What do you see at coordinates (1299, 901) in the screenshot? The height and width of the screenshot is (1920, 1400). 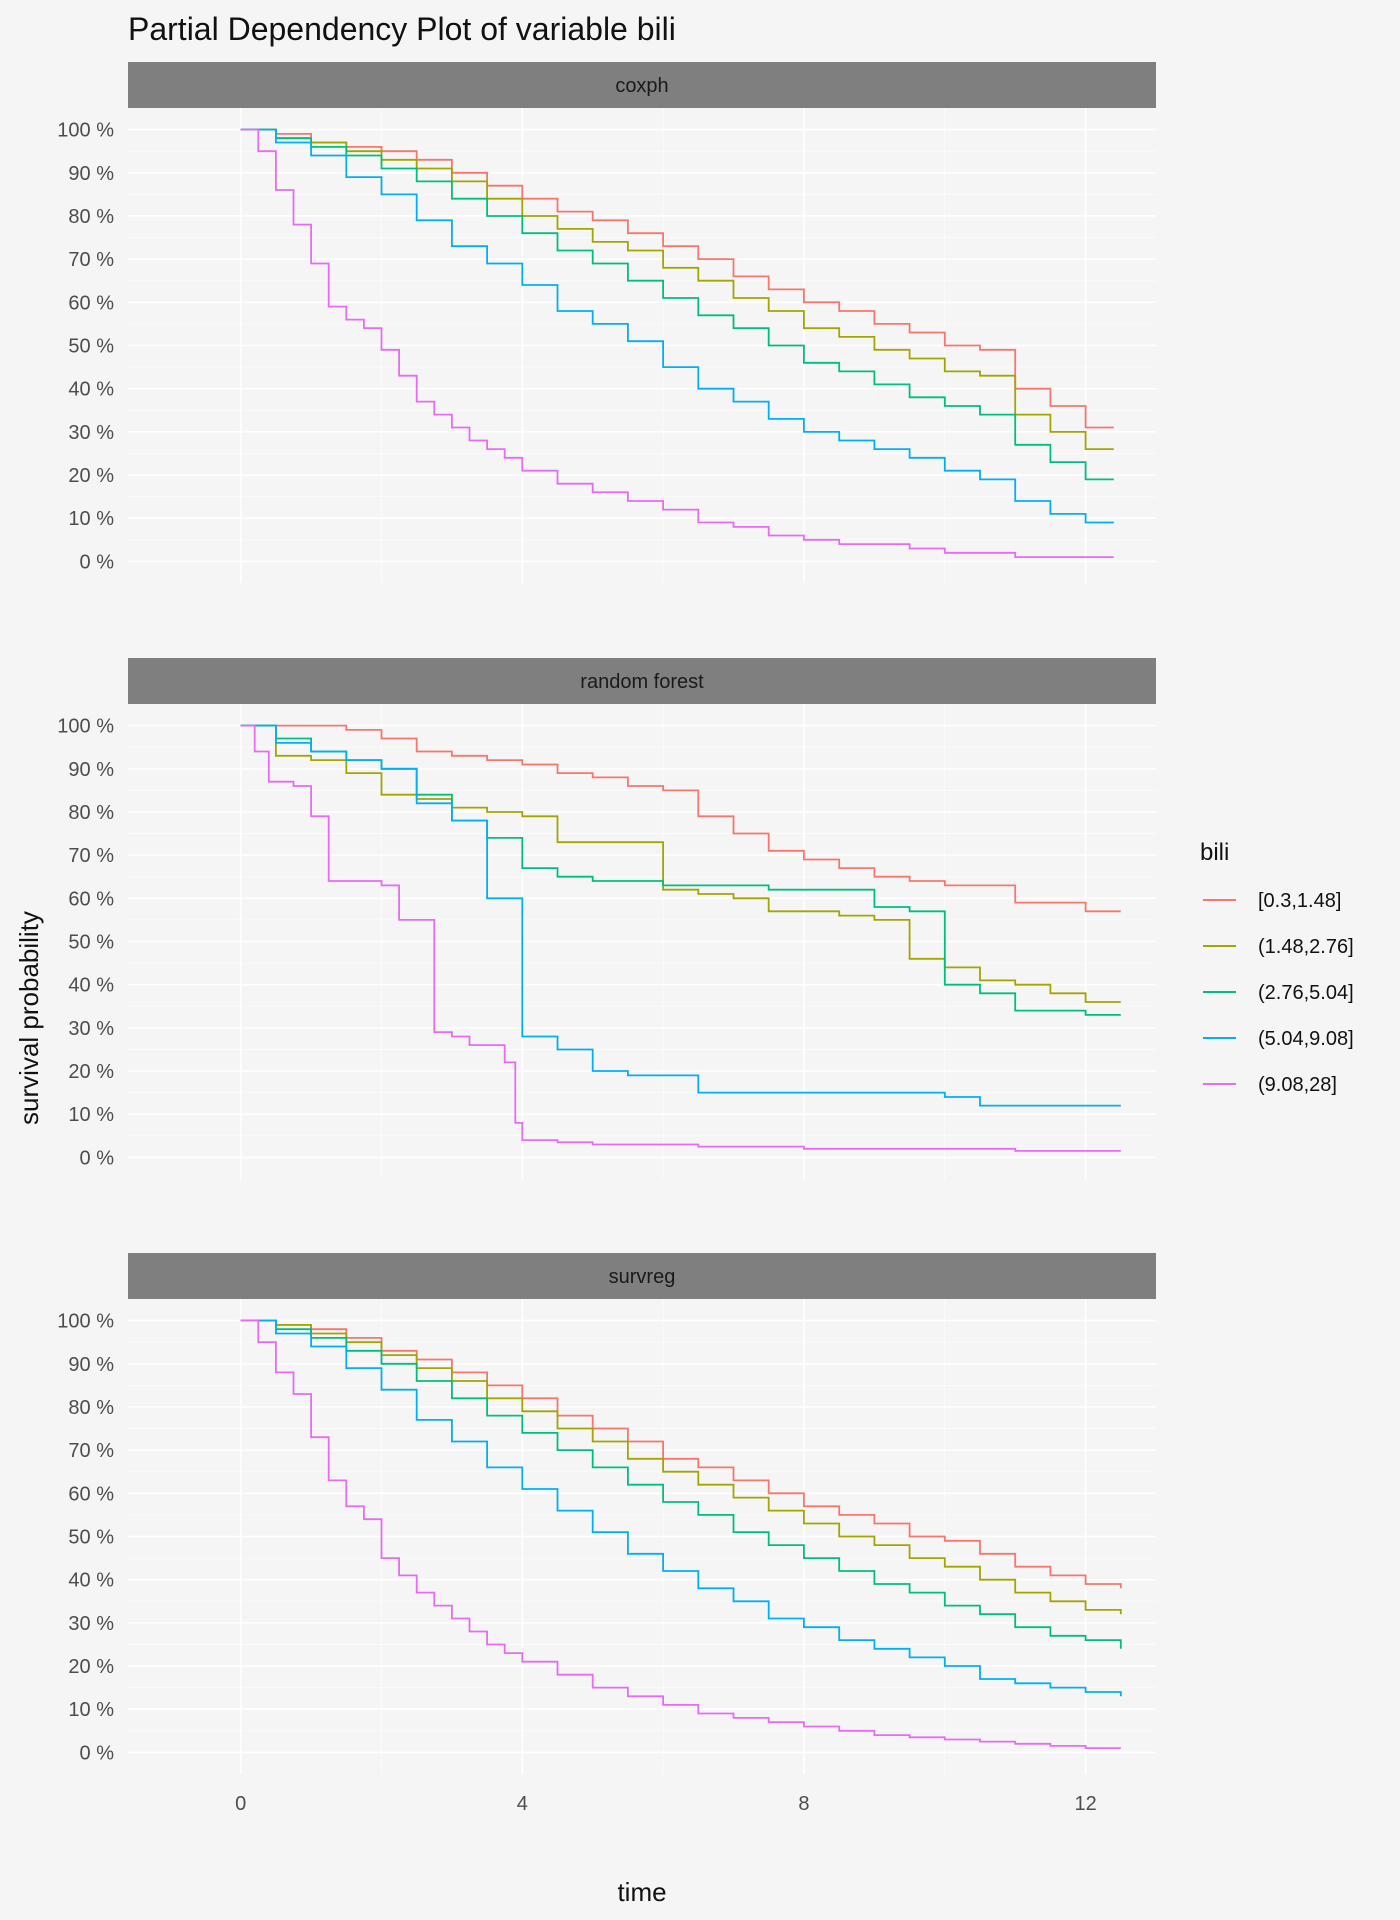 I see `legend-entry-label: [0.3,1.48]` at bounding box center [1299, 901].